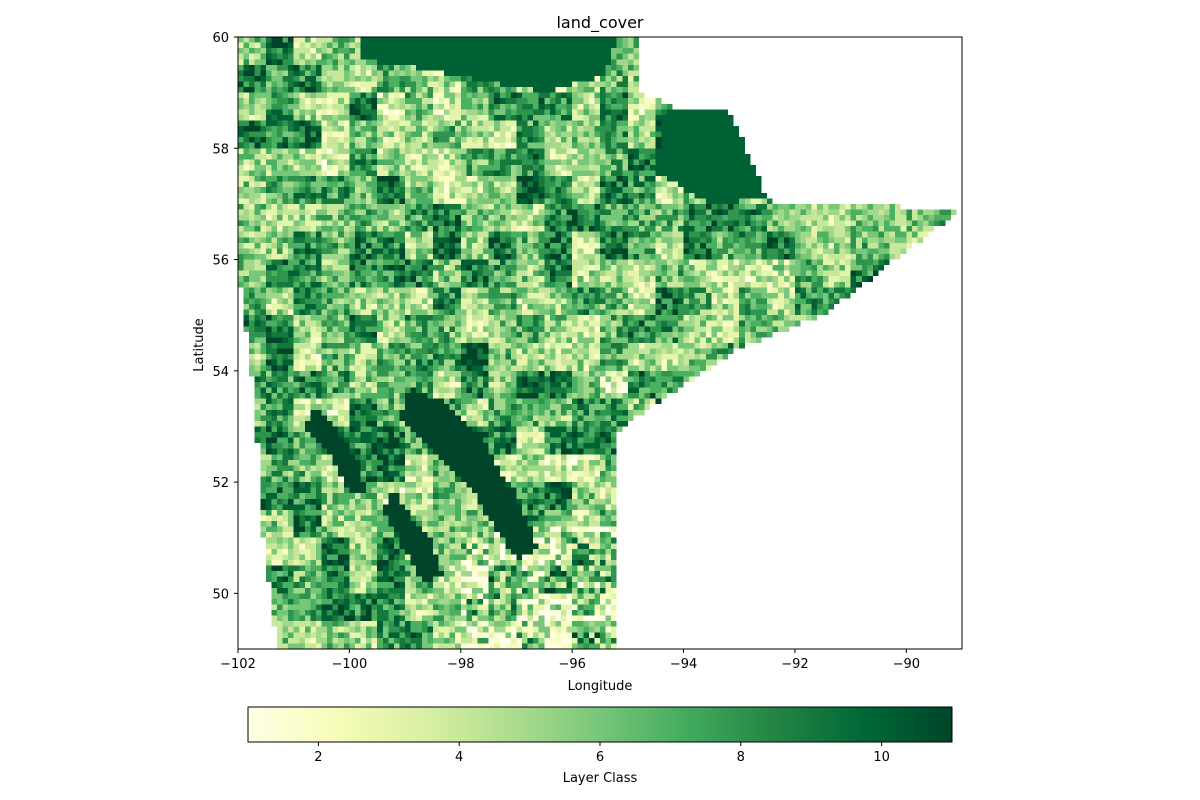 This screenshot has height=800, width=1200. I want to click on x-axis-ticks: −102 −100 −98 −96 −94 −92 −90, so click(570, 660).